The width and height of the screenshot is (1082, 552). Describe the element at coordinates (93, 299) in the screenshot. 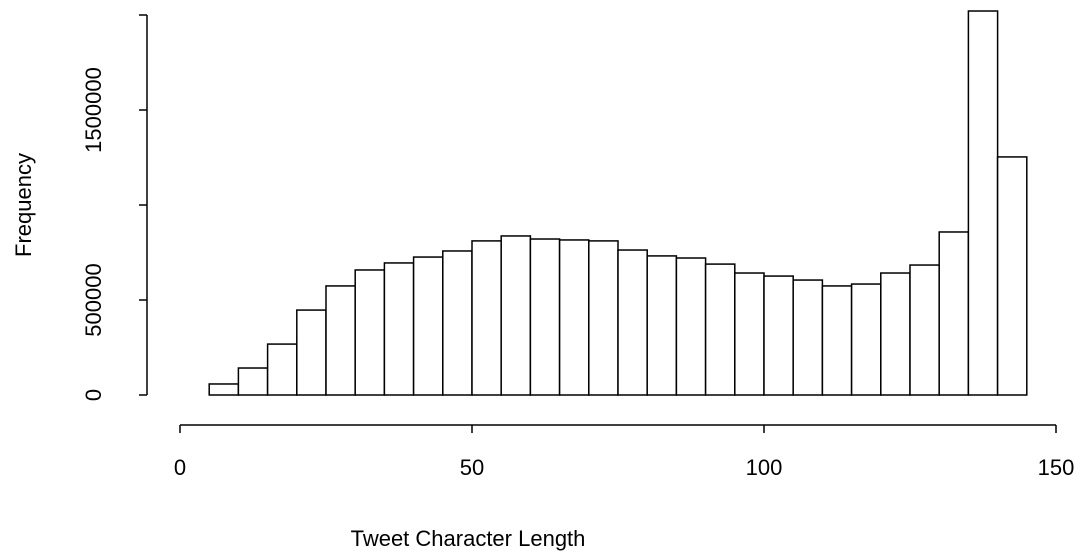

I see `y-tick-label: 500000` at that location.